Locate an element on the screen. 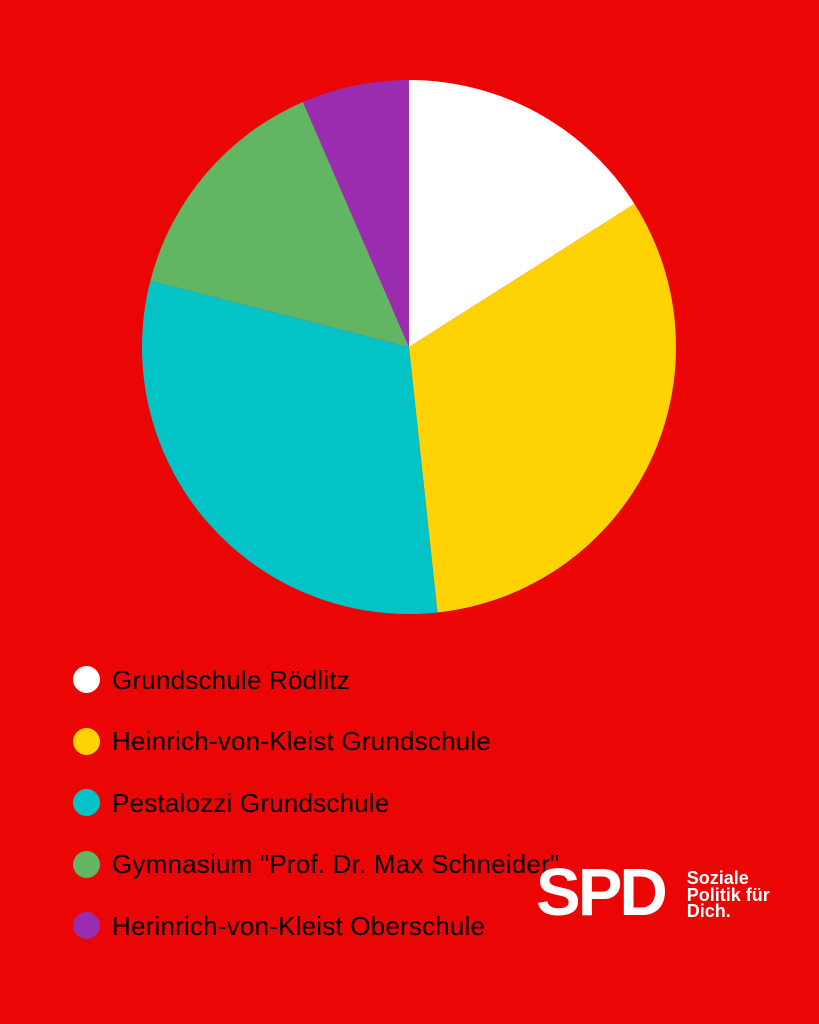 The image size is (819, 1024). legend-label: Gymnasium "Prof. Dr. Max Schneider" is located at coordinates (336, 864).